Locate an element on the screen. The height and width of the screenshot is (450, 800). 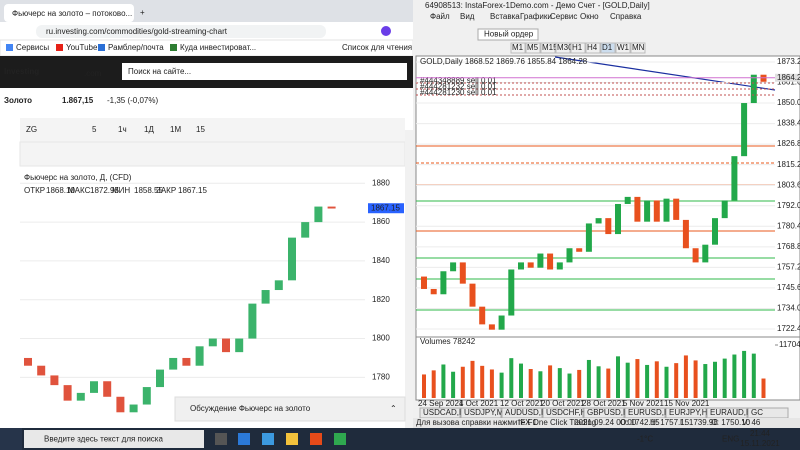
discussion-panel is located at coordinates (290, 409).